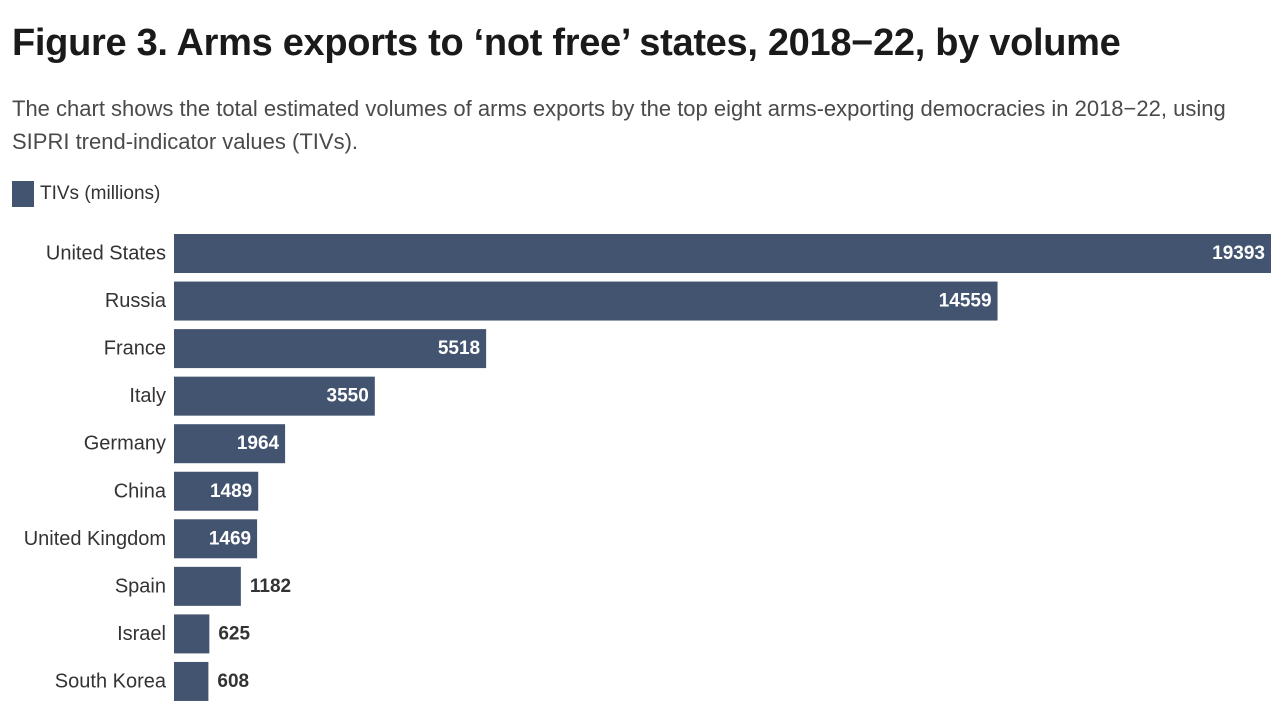  Describe the element at coordinates (125, 444) in the screenshot. I see `category-label: Germany` at that location.